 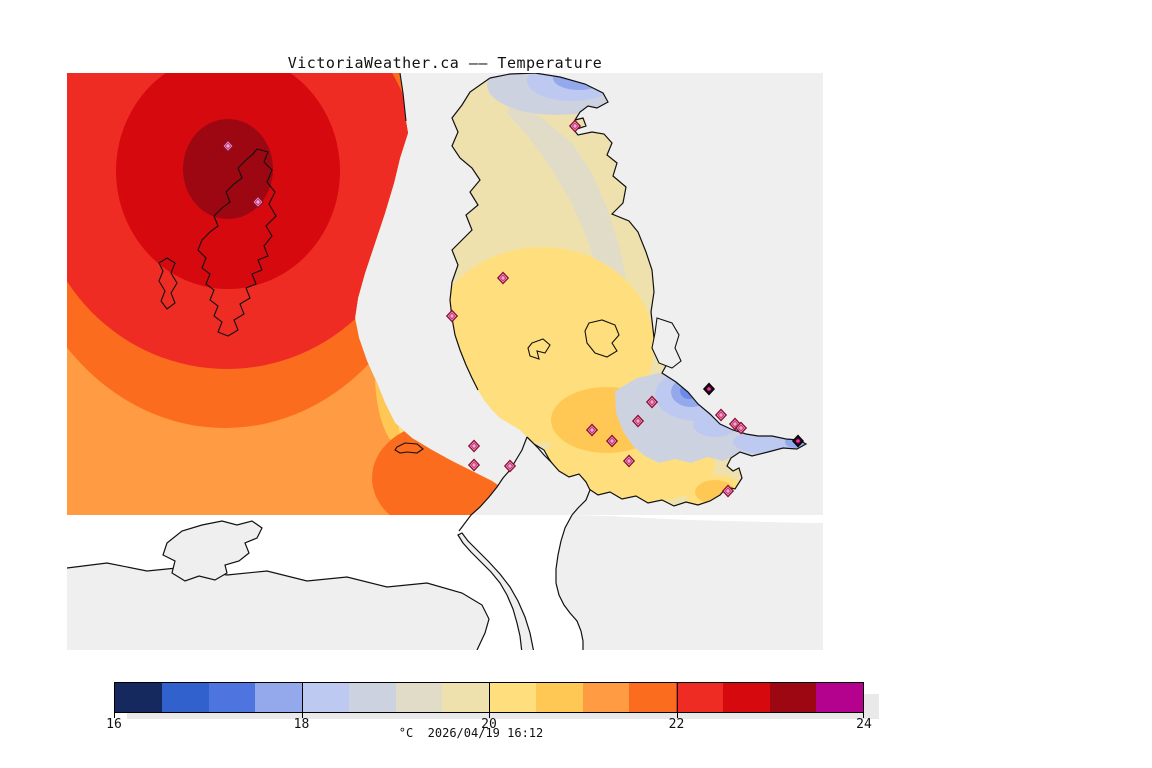 What do you see at coordinates (676, 724) in the screenshot?
I see `axis-tick-label: 22` at bounding box center [676, 724].